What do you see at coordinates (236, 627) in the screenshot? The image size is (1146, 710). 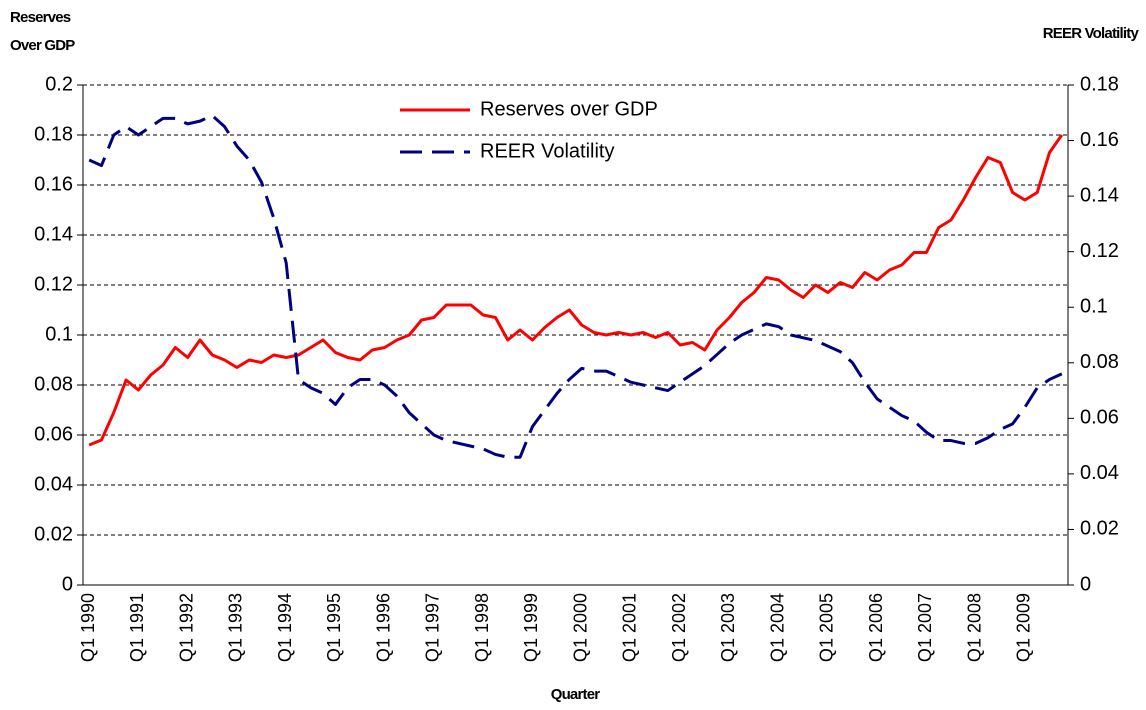 I see `x-tick-label: Q1 1993` at bounding box center [236, 627].